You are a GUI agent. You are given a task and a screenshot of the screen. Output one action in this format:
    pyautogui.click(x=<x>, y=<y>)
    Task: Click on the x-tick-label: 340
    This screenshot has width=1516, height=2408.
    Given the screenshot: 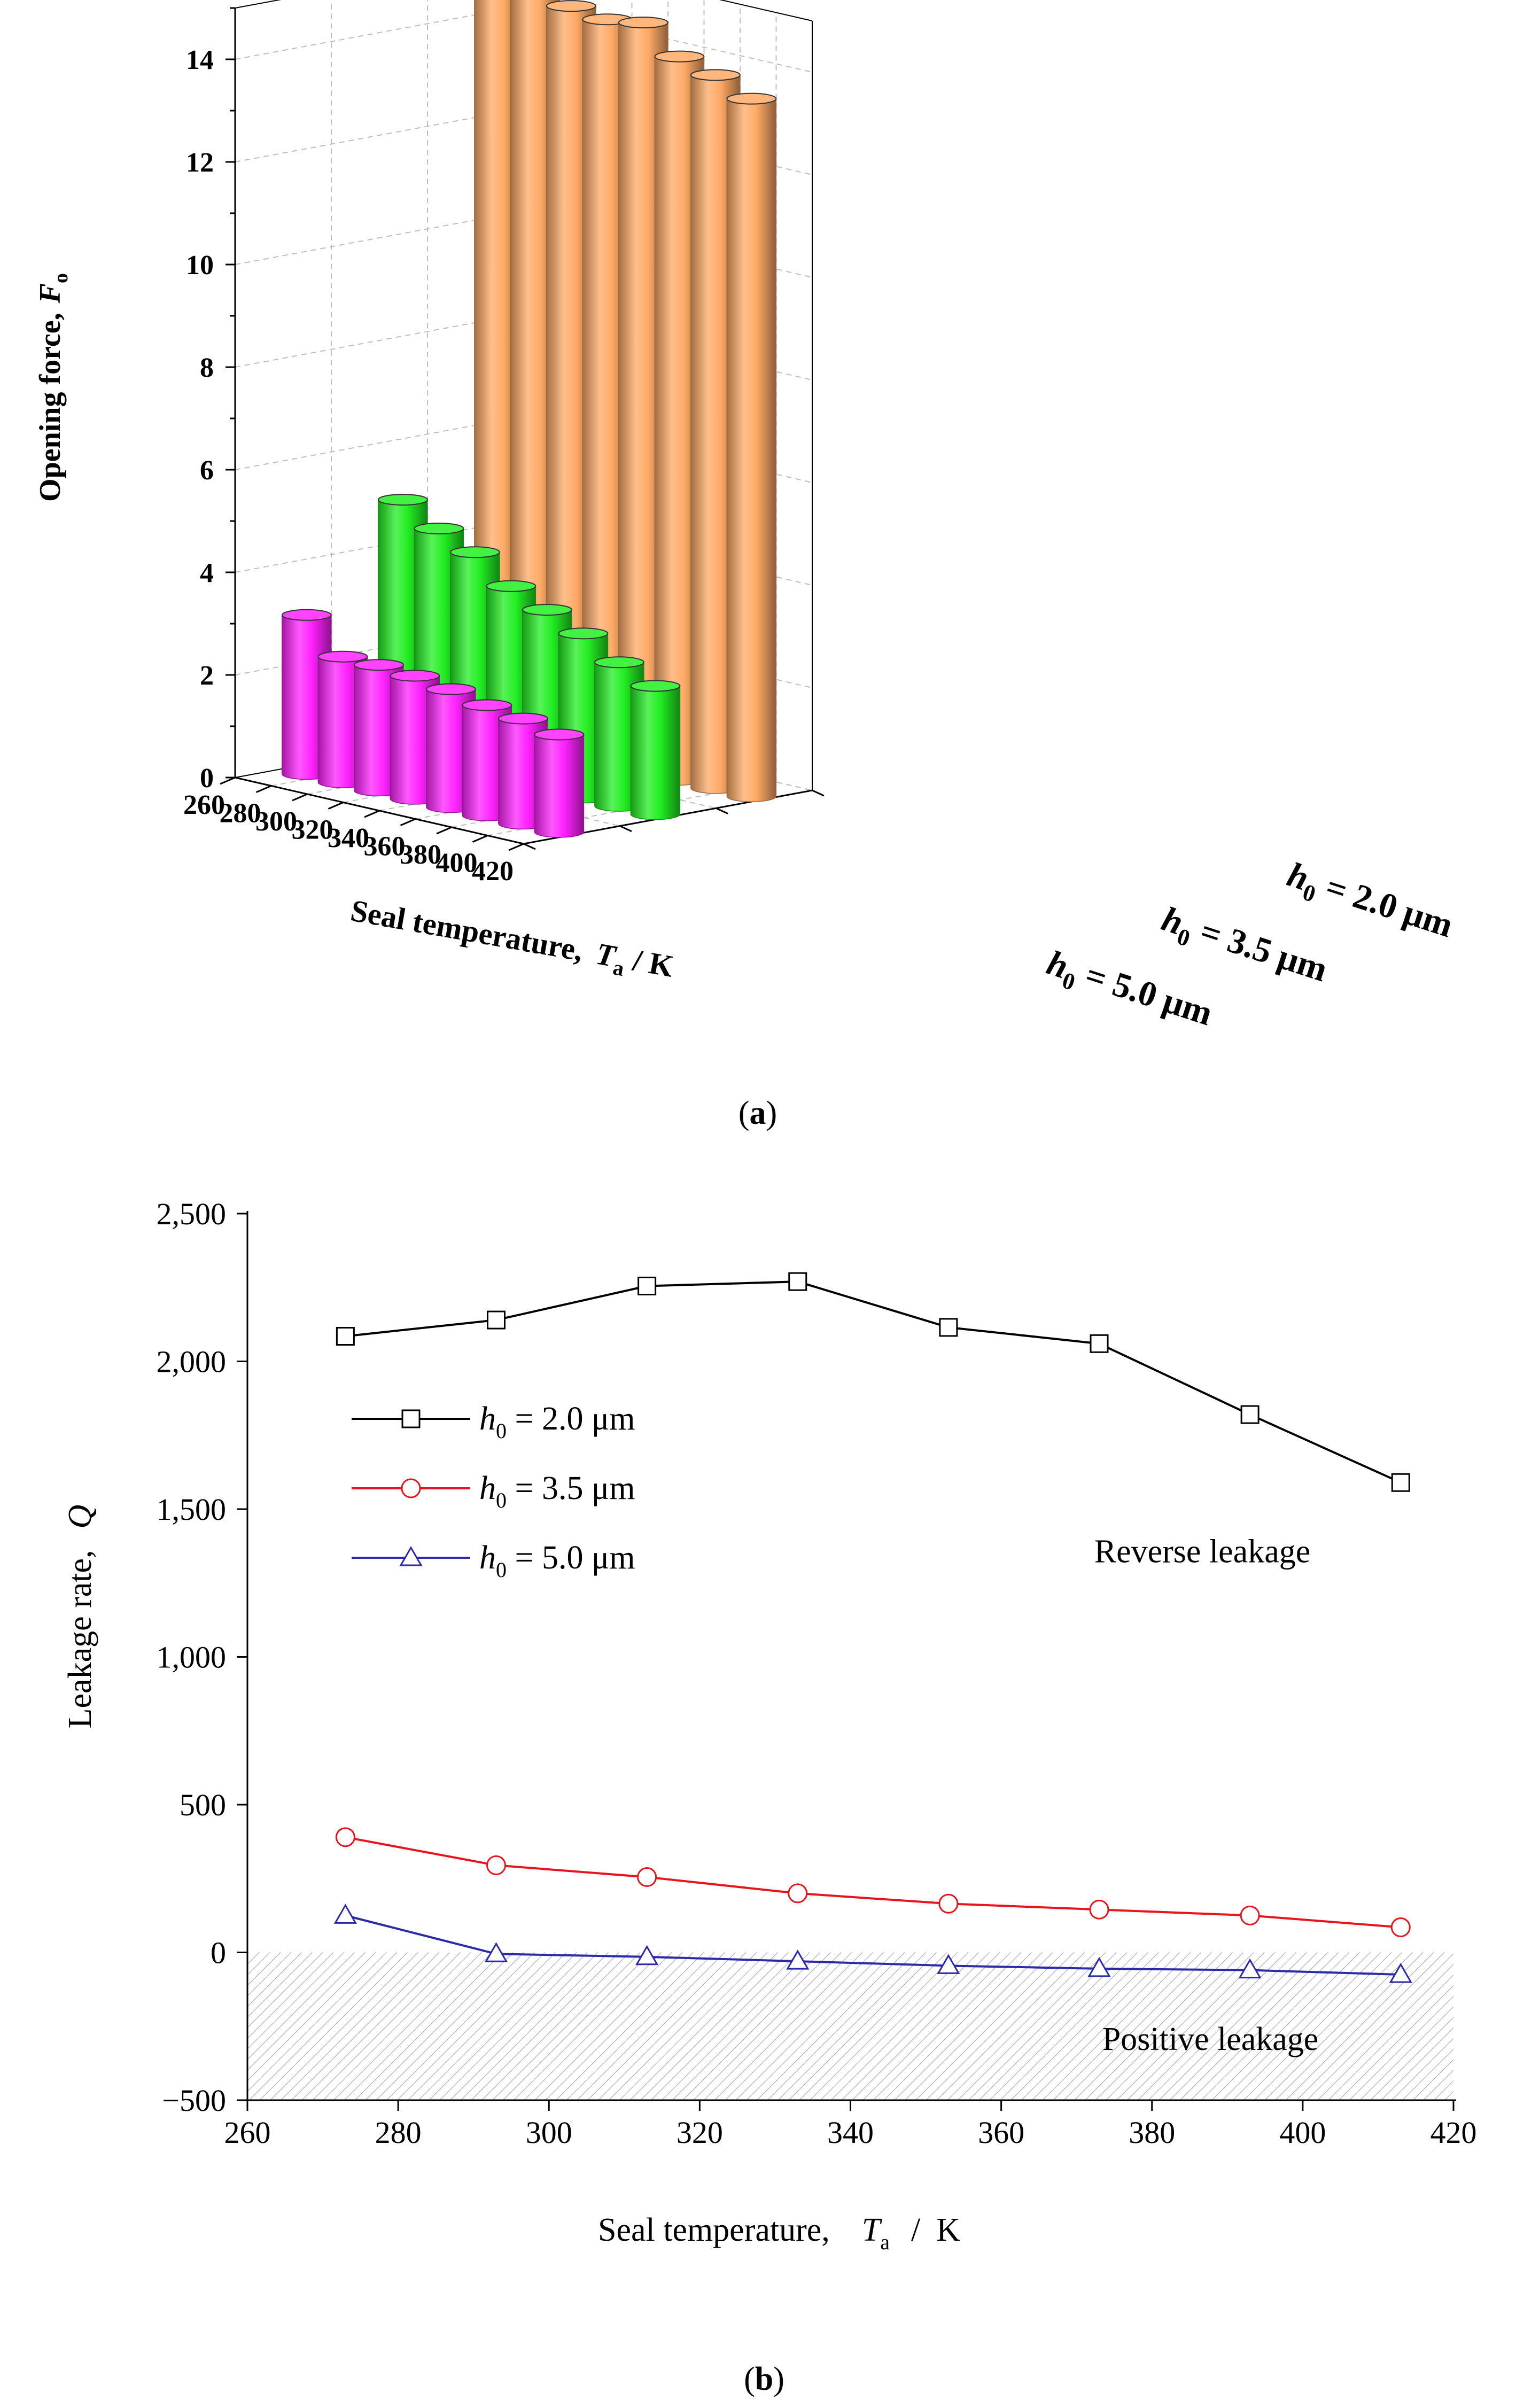 What is the action you would take?
    pyautogui.click(x=851, y=2132)
    